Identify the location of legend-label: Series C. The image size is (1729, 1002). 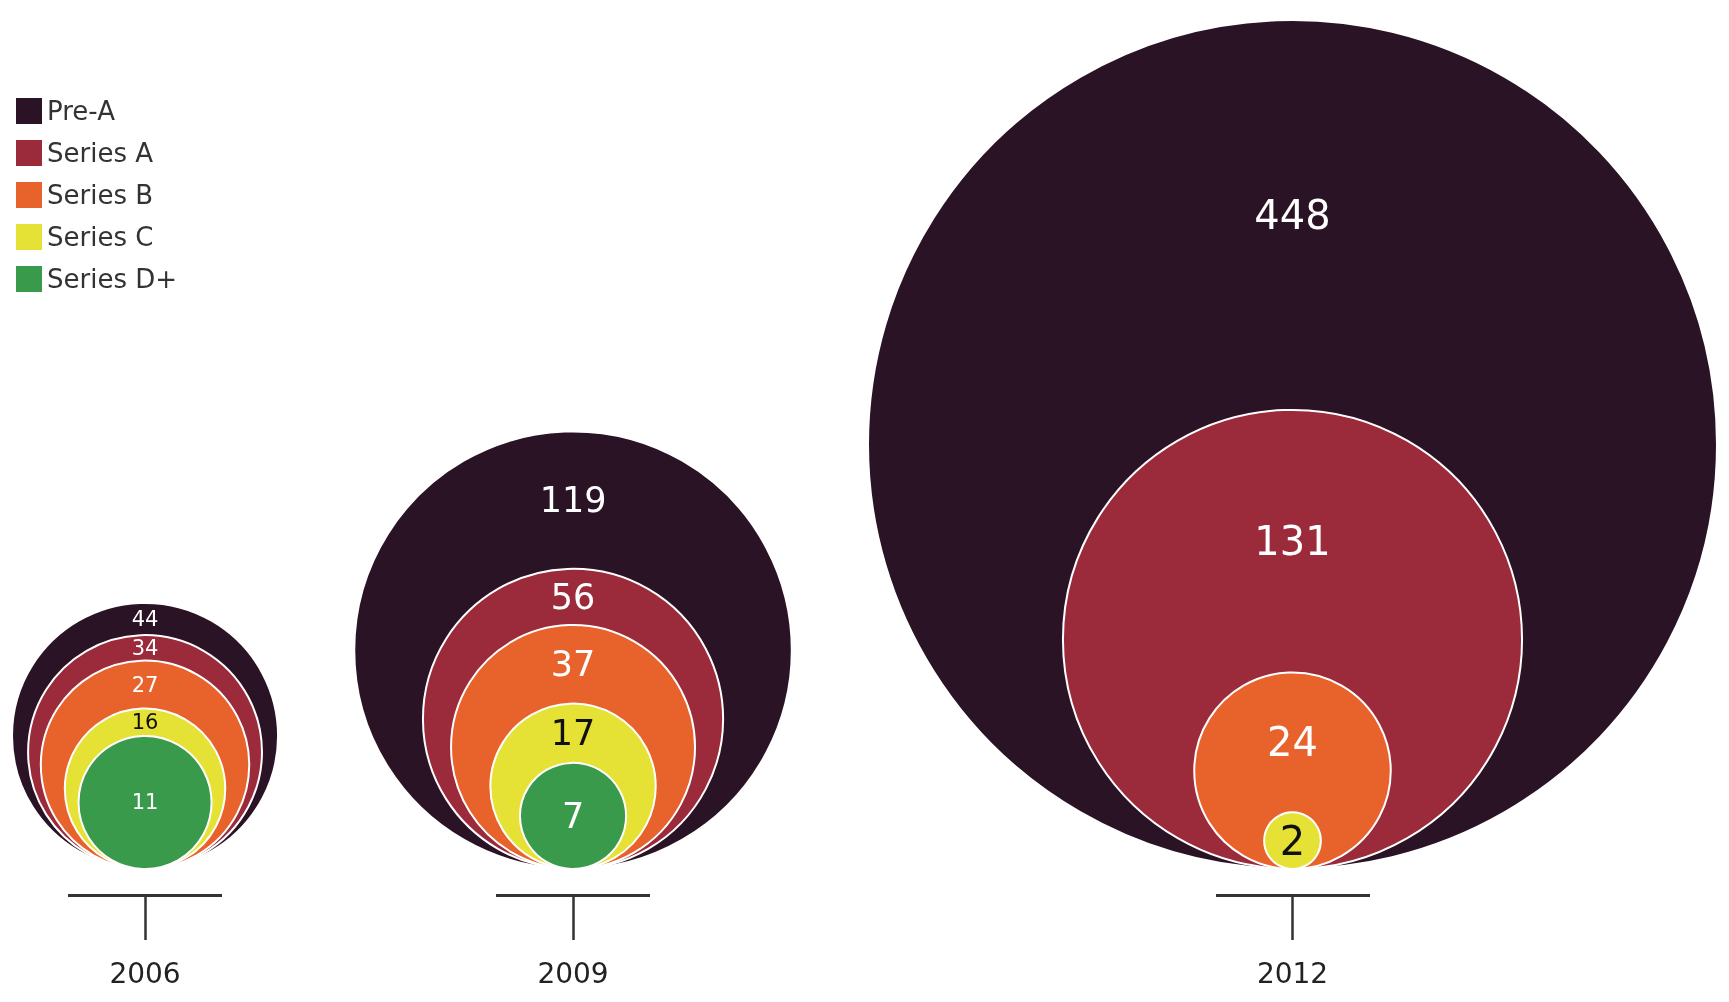
(100, 237).